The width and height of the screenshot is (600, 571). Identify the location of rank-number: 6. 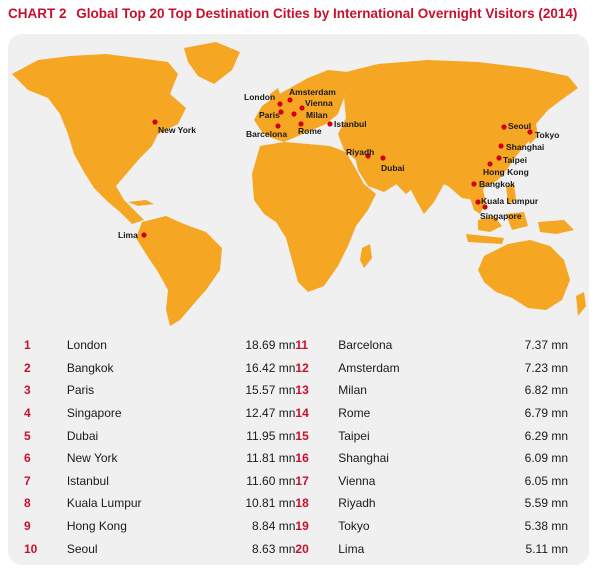
(27, 458).